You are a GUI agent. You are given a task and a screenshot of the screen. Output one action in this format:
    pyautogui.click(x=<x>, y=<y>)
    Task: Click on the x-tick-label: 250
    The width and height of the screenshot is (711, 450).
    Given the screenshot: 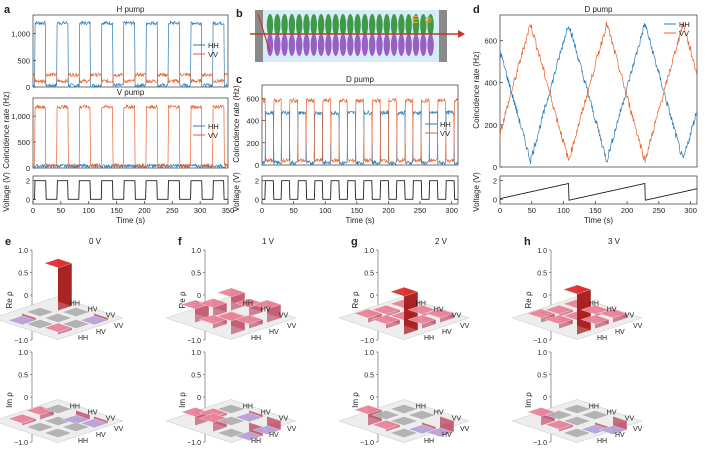 What is the action you would take?
    pyautogui.click(x=420, y=210)
    